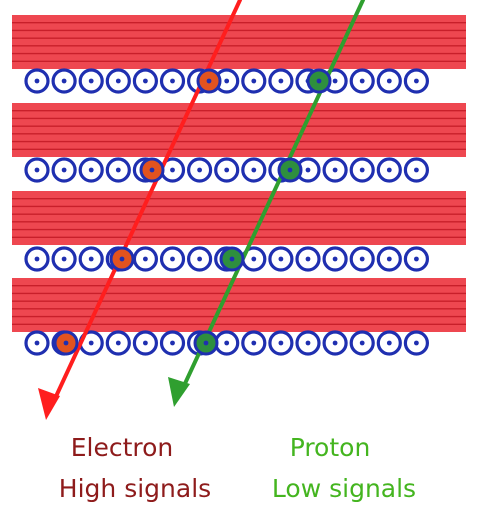 This screenshot has height=514, width=480. Describe the element at coordinates (330, 447) in the screenshot. I see `proton-label: Proton` at that location.